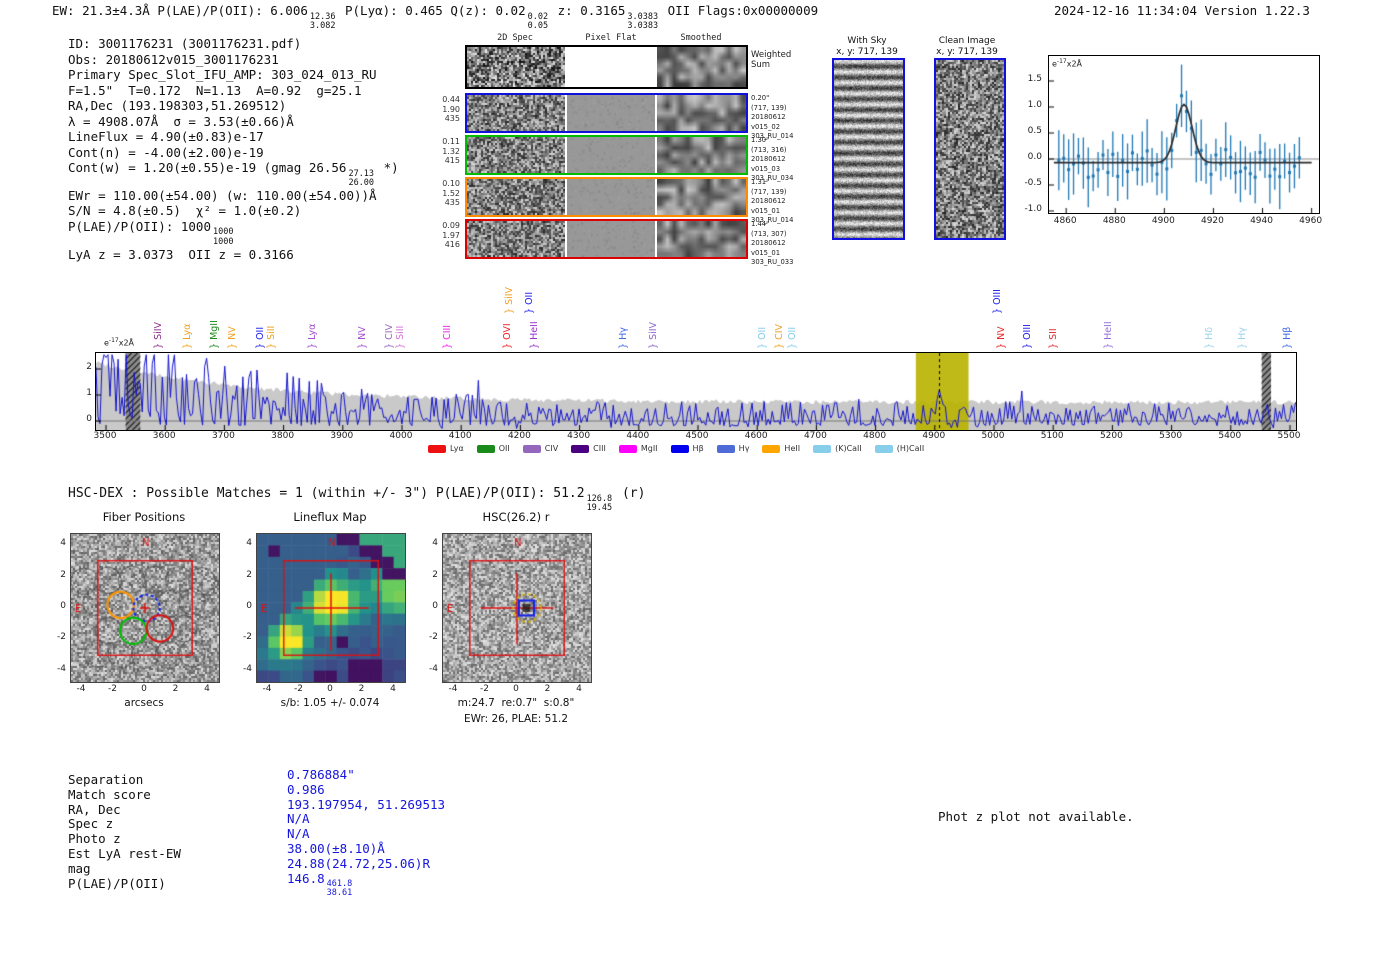 The width and height of the screenshot is (1400, 953). What do you see at coordinates (361, 178) in the screenshot?
I see `sup-sub-fraction: 27.13 26.00` at bounding box center [361, 178].